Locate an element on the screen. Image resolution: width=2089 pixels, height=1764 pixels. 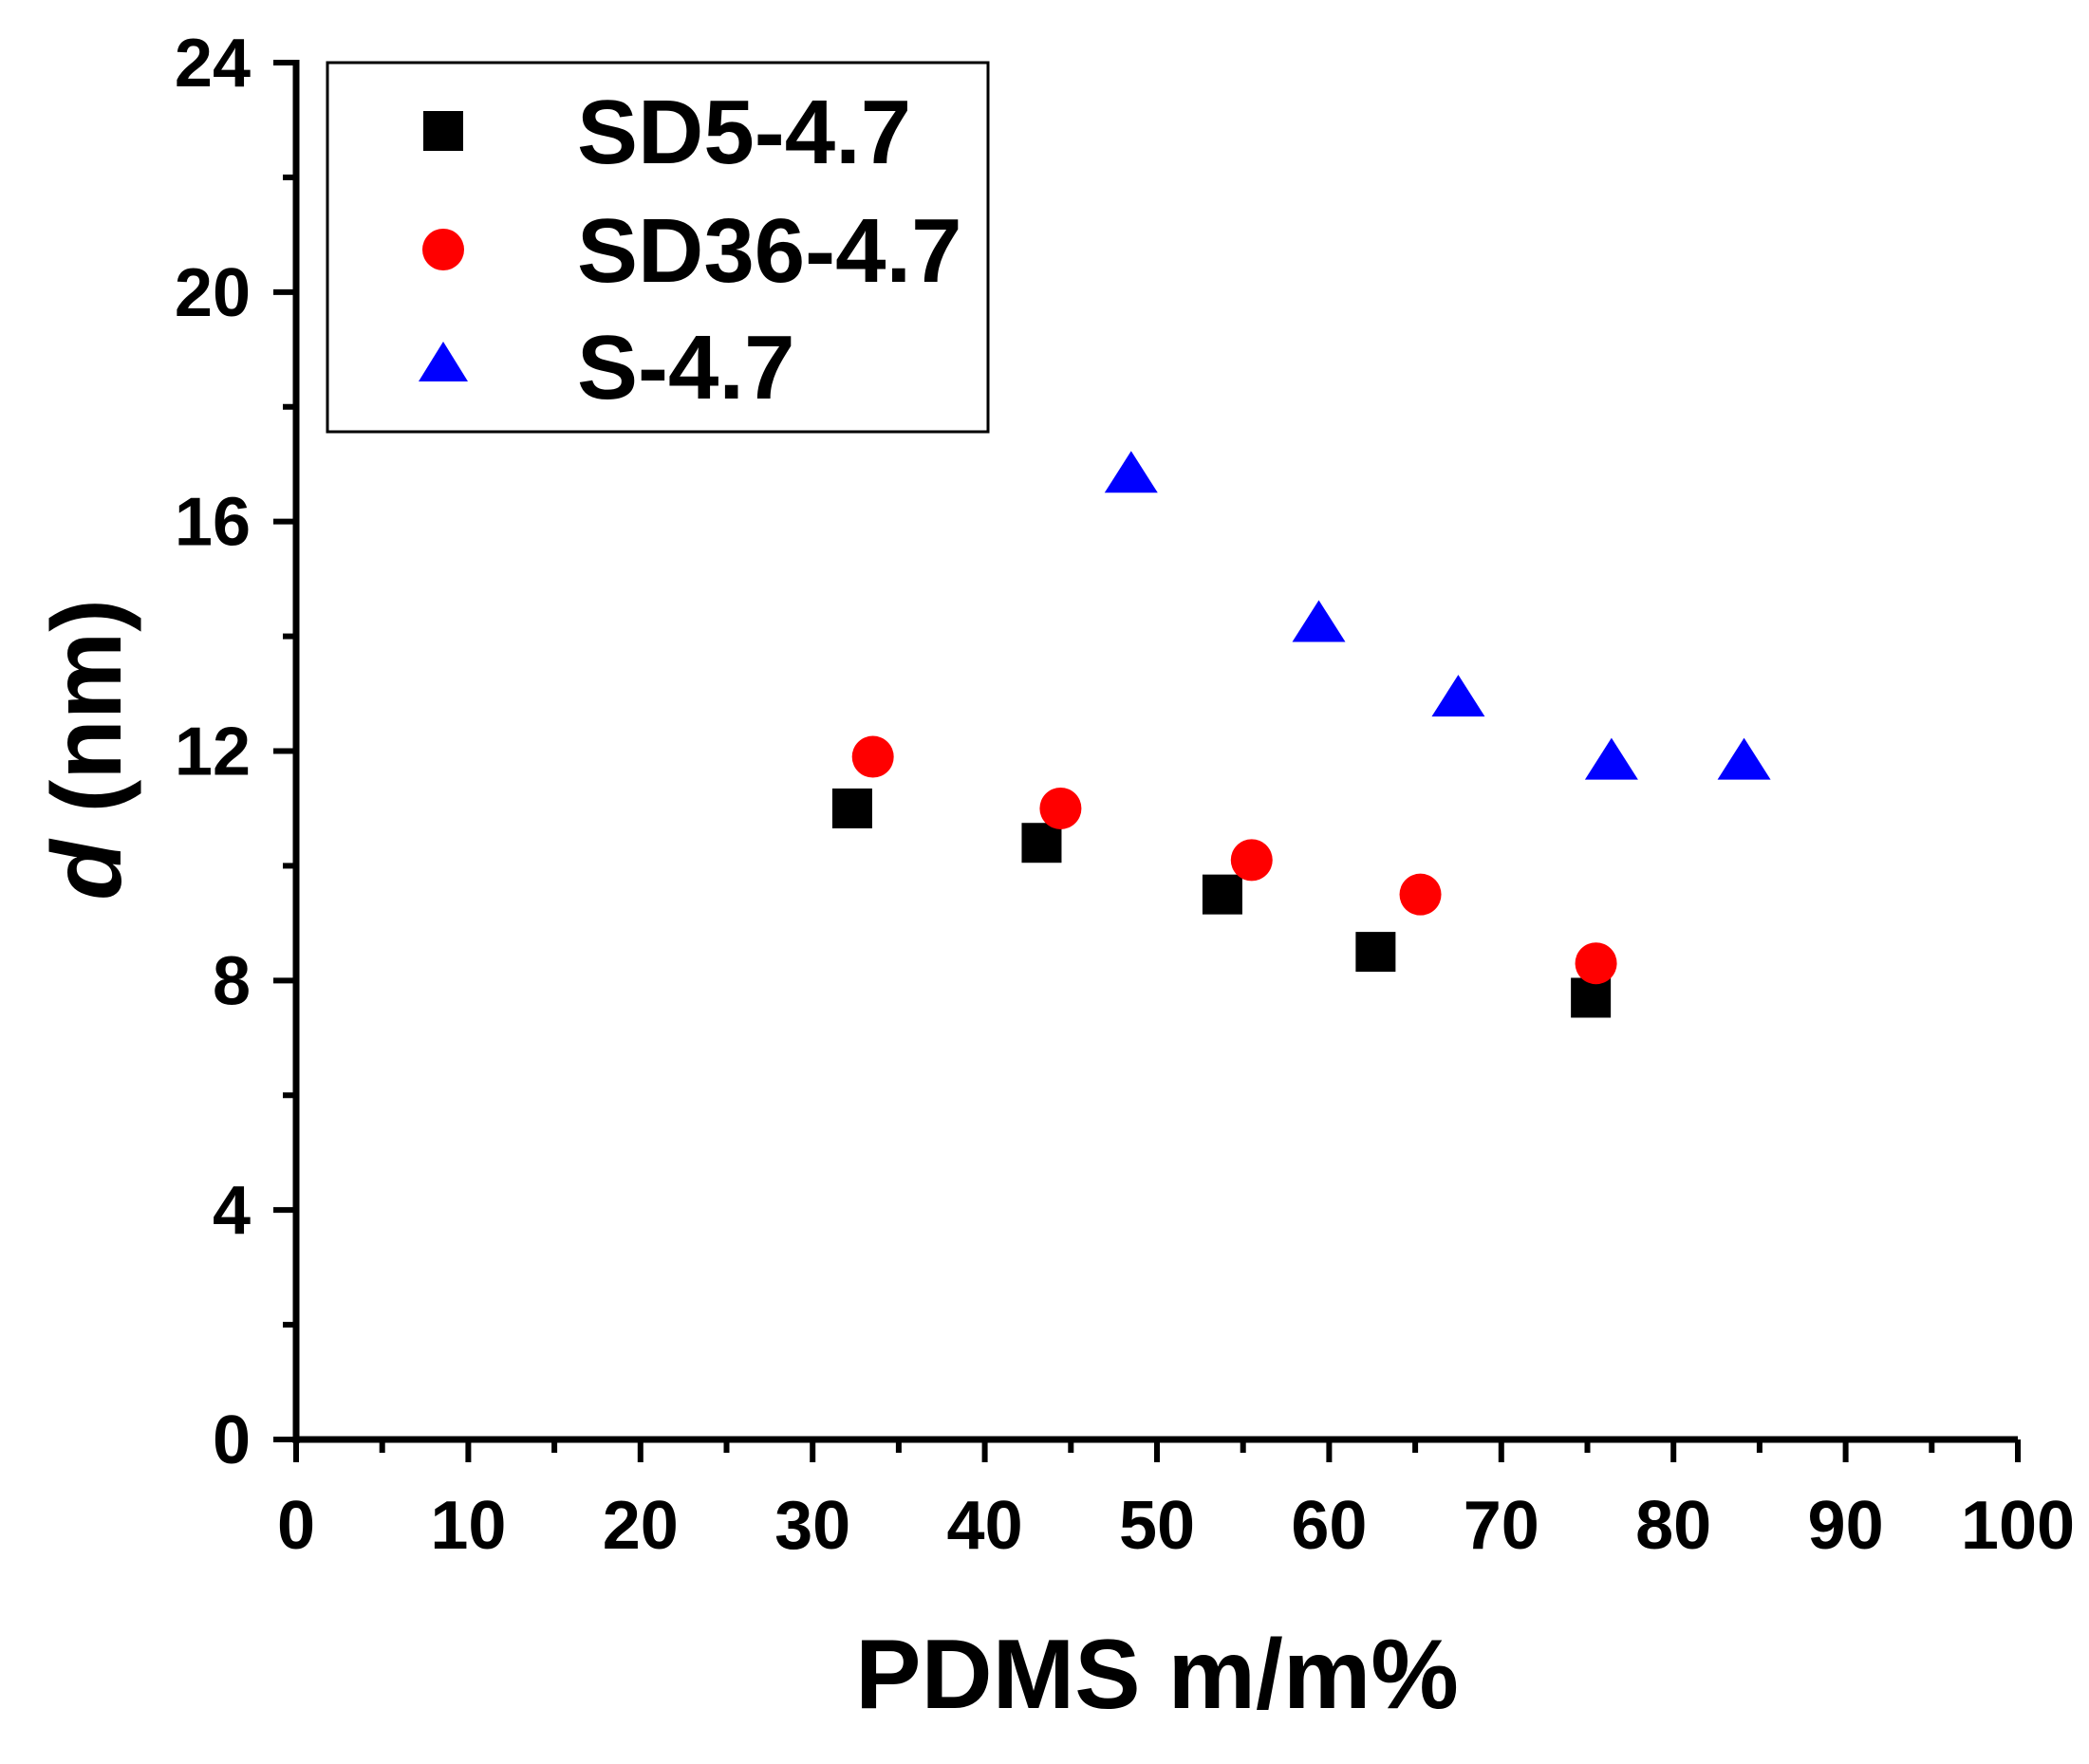
x-tick-label: 10 is located at coordinates (468, 1526).